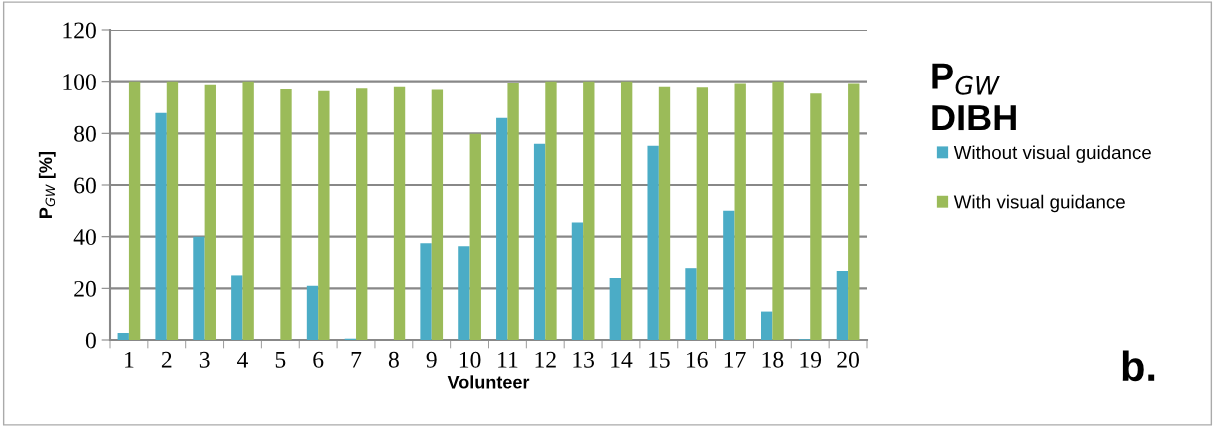 This screenshot has width=1215, height=427. Describe the element at coordinates (1039, 203) in the screenshot. I see `legend-label: With visual guidance` at that location.